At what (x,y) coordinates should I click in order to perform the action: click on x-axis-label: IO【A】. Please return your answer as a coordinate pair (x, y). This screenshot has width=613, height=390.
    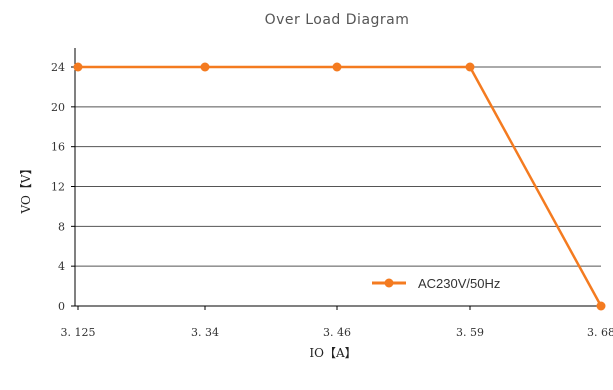
    Looking at the image, I should click on (332, 353).